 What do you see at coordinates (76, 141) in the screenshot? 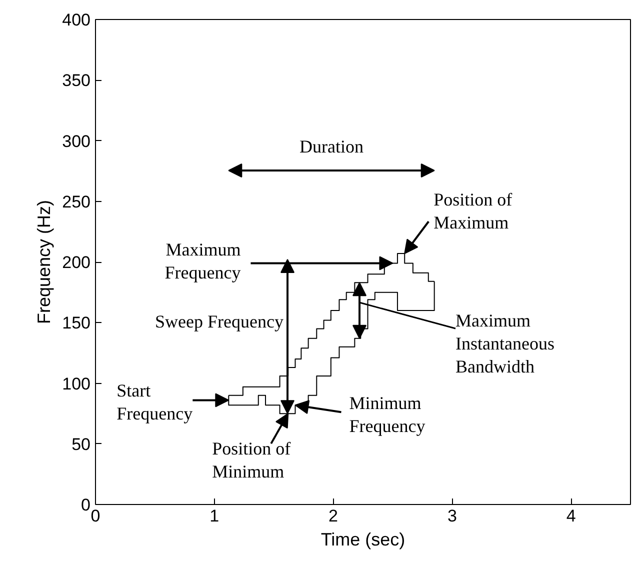
I see `y-tick-label: 300` at bounding box center [76, 141].